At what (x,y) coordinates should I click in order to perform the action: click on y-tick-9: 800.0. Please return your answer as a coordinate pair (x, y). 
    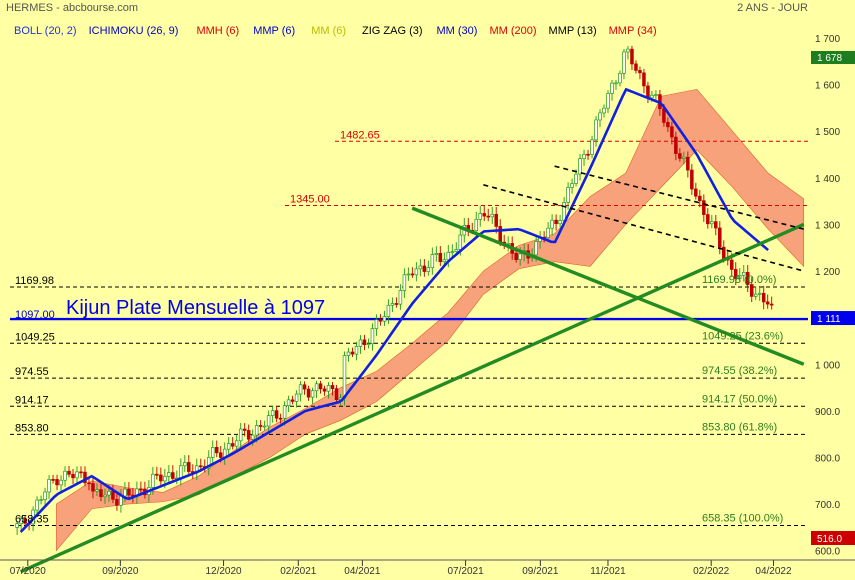
    Looking at the image, I should click on (827, 458).